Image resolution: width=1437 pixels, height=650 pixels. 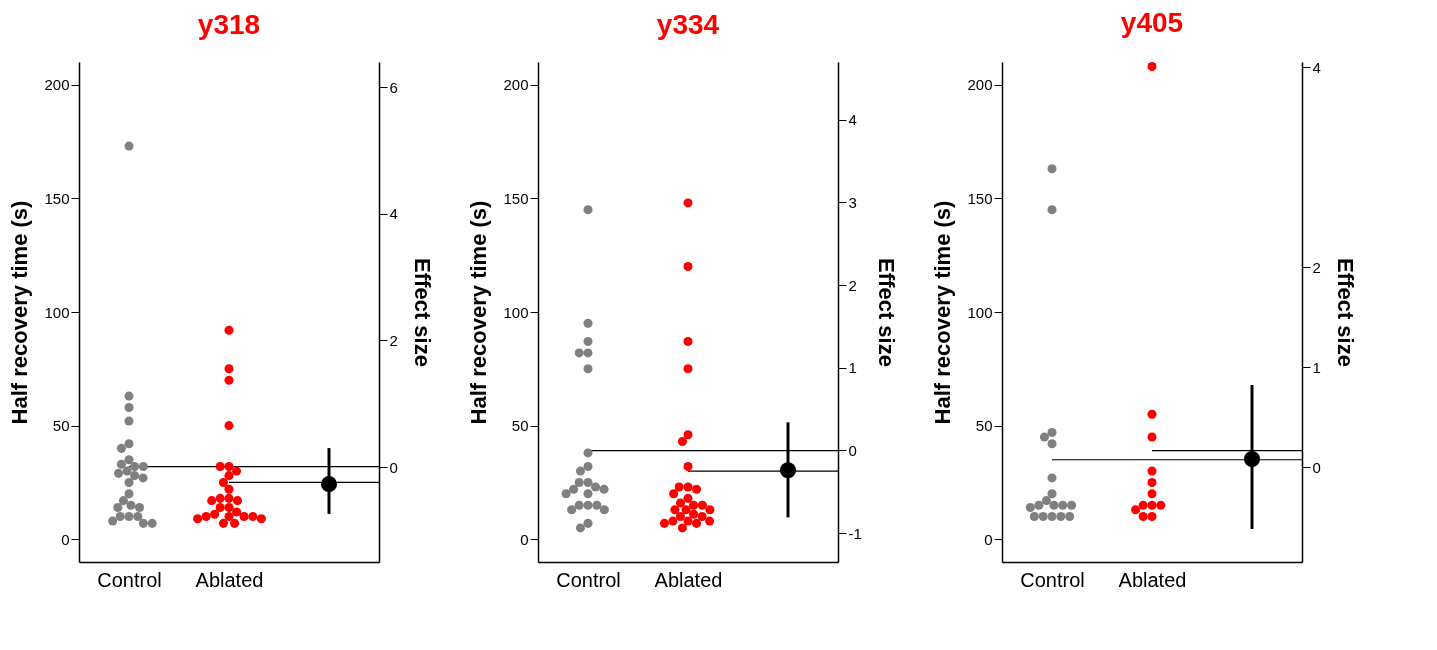 What do you see at coordinates (393, 87) in the screenshot?
I see `y2-tick-label: 6` at bounding box center [393, 87].